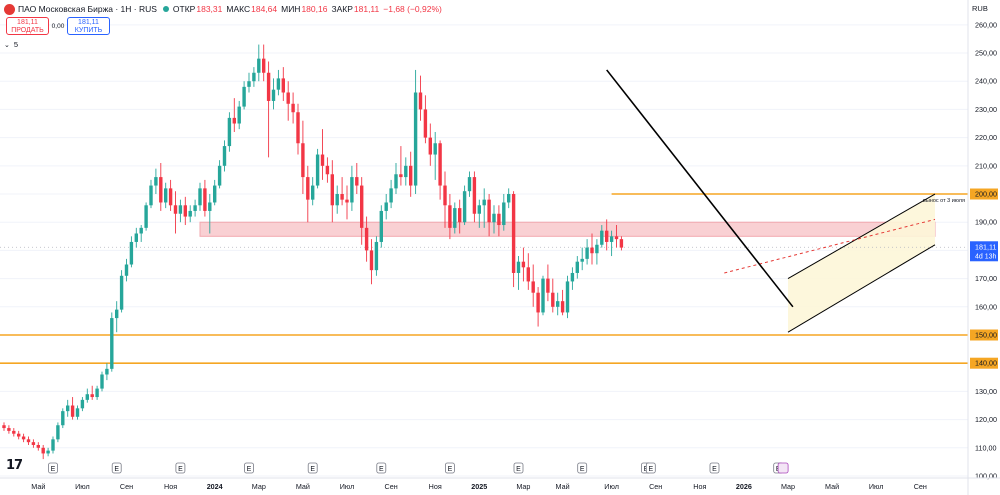  Describe the element at coordinates (986, 137) in the screenshot. I see `y-tick-label: 220,00` at that location.